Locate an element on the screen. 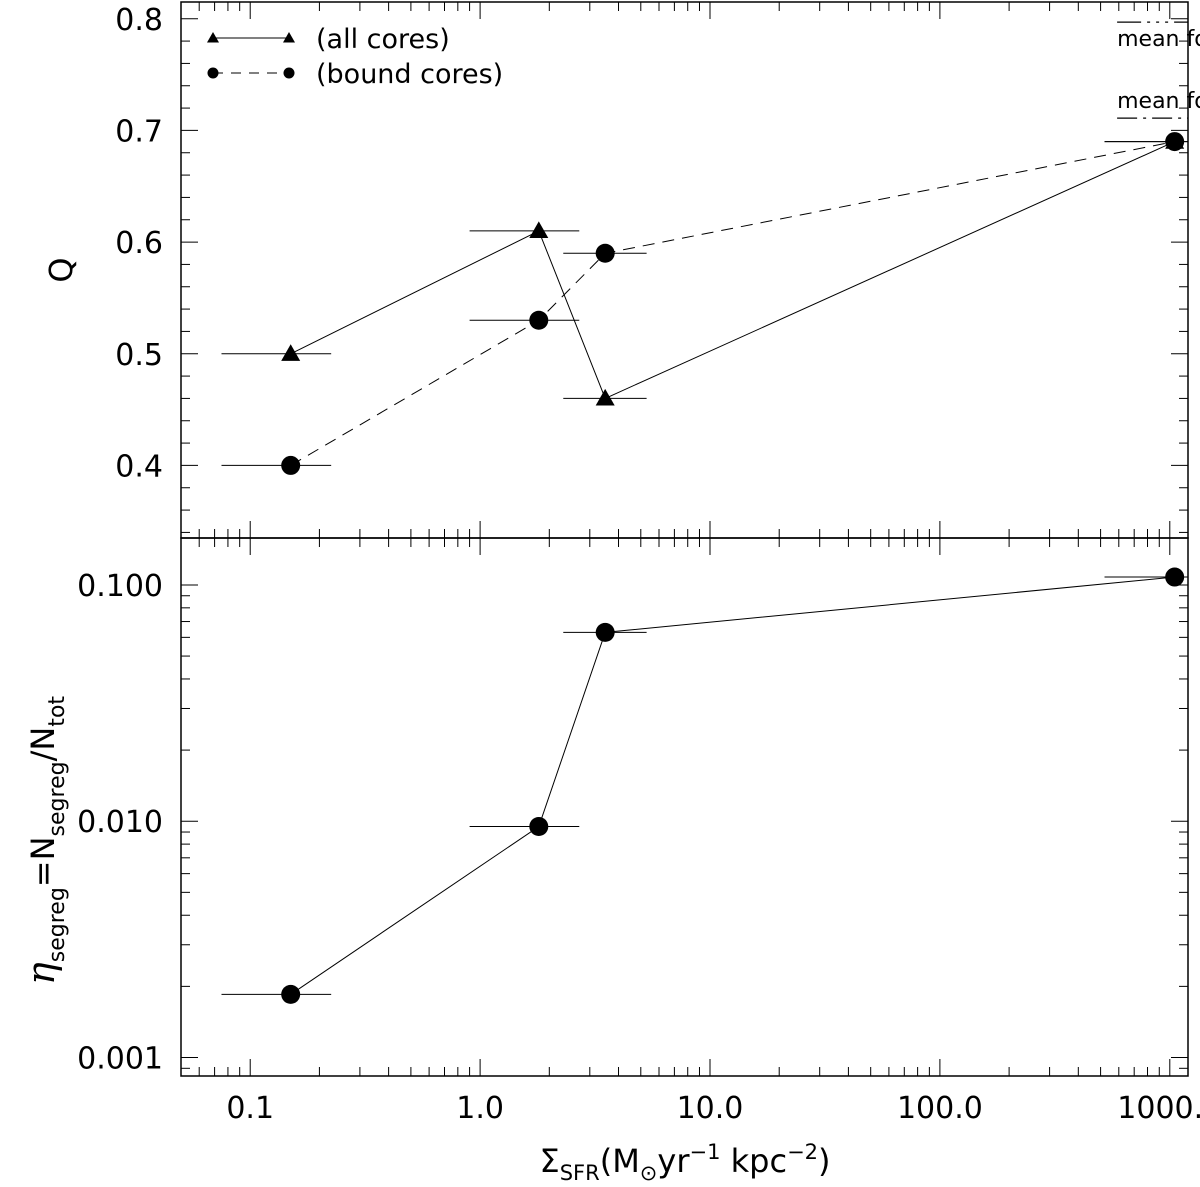  slash-n: /N is located at coordinates (43, 744).